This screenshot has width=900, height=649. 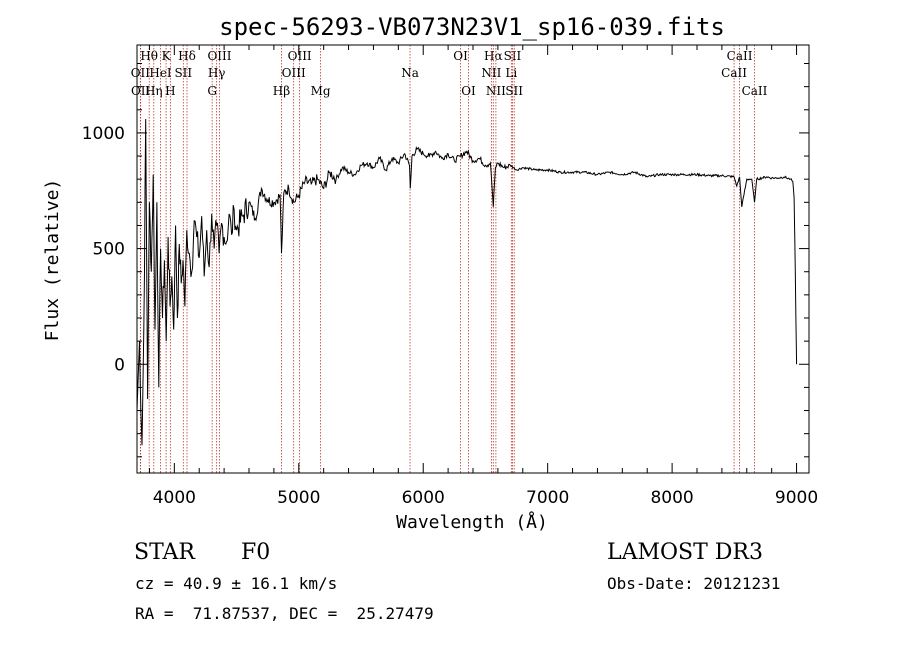 What do you see at coordinates (187, 56) in the screenshot?
I see `line-label: Hδ` at bounding box center [187, 56].